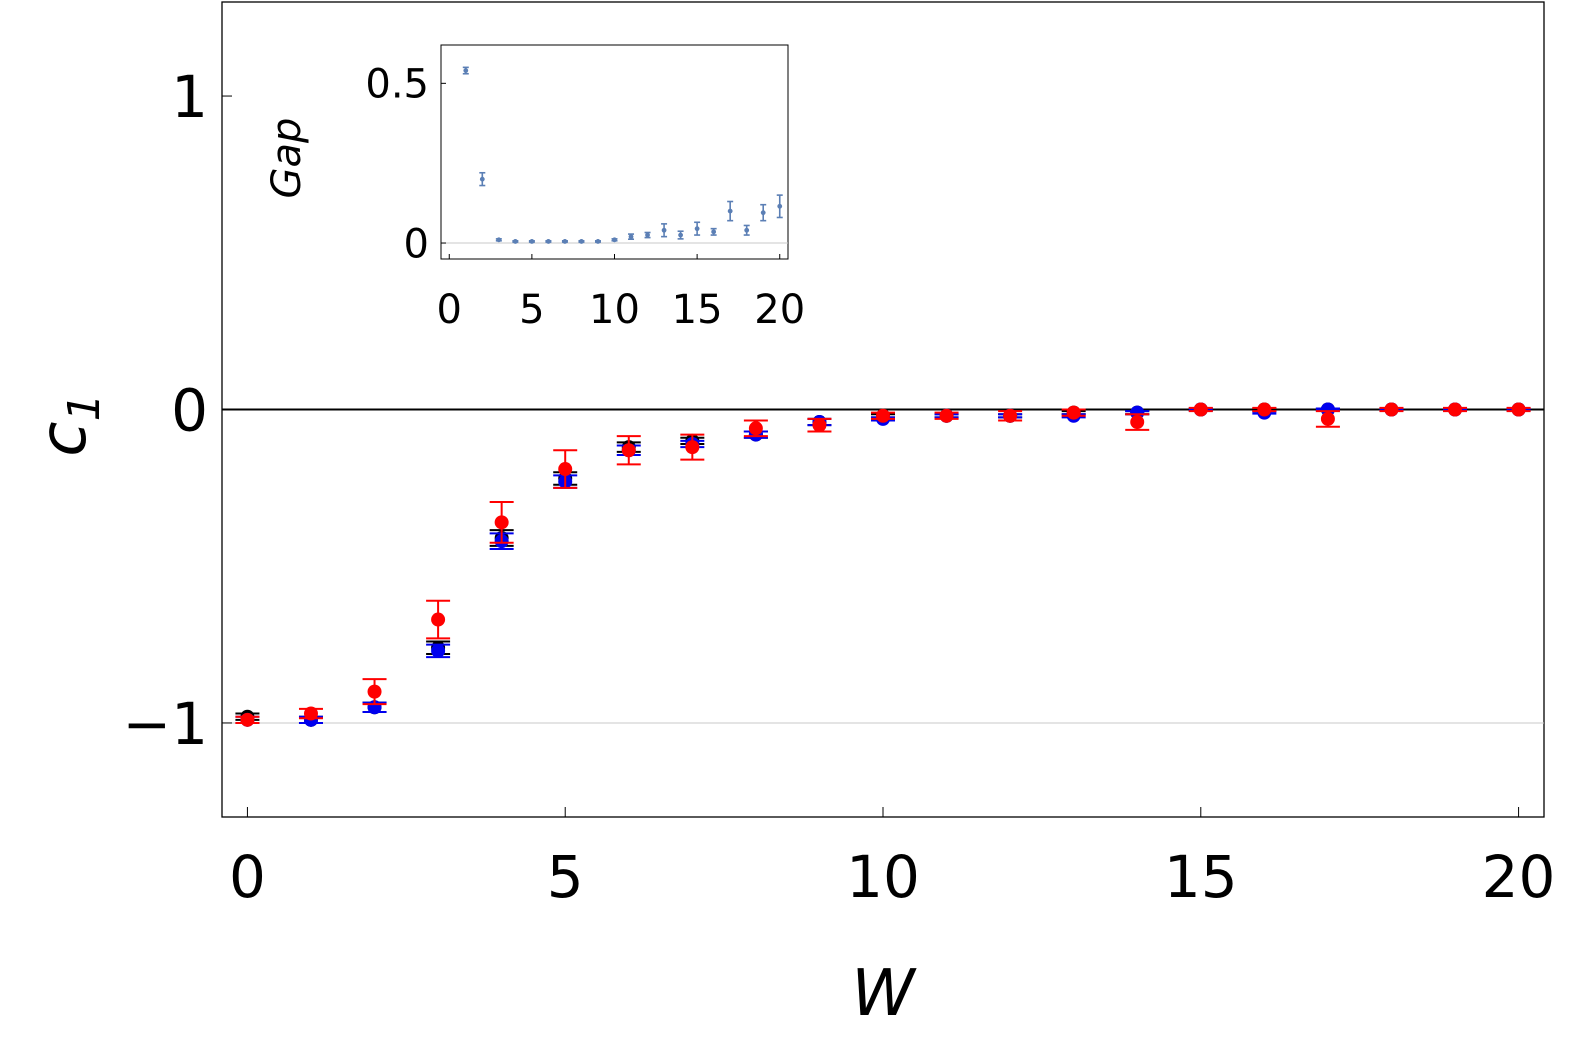 This screenshot has height=1050, width=1578. I want to click on inset-series, so click(622, 155).